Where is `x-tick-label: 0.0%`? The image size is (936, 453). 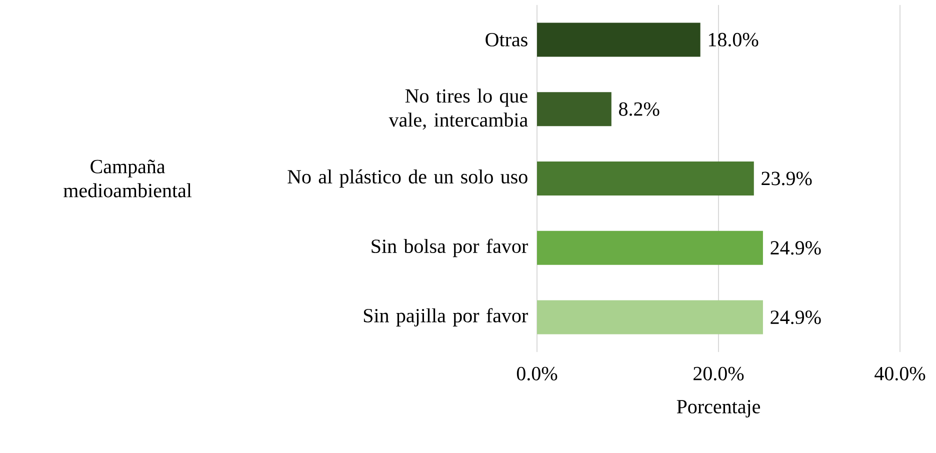 x-tick-label: 0.0% is located at coordinates (537, 373).